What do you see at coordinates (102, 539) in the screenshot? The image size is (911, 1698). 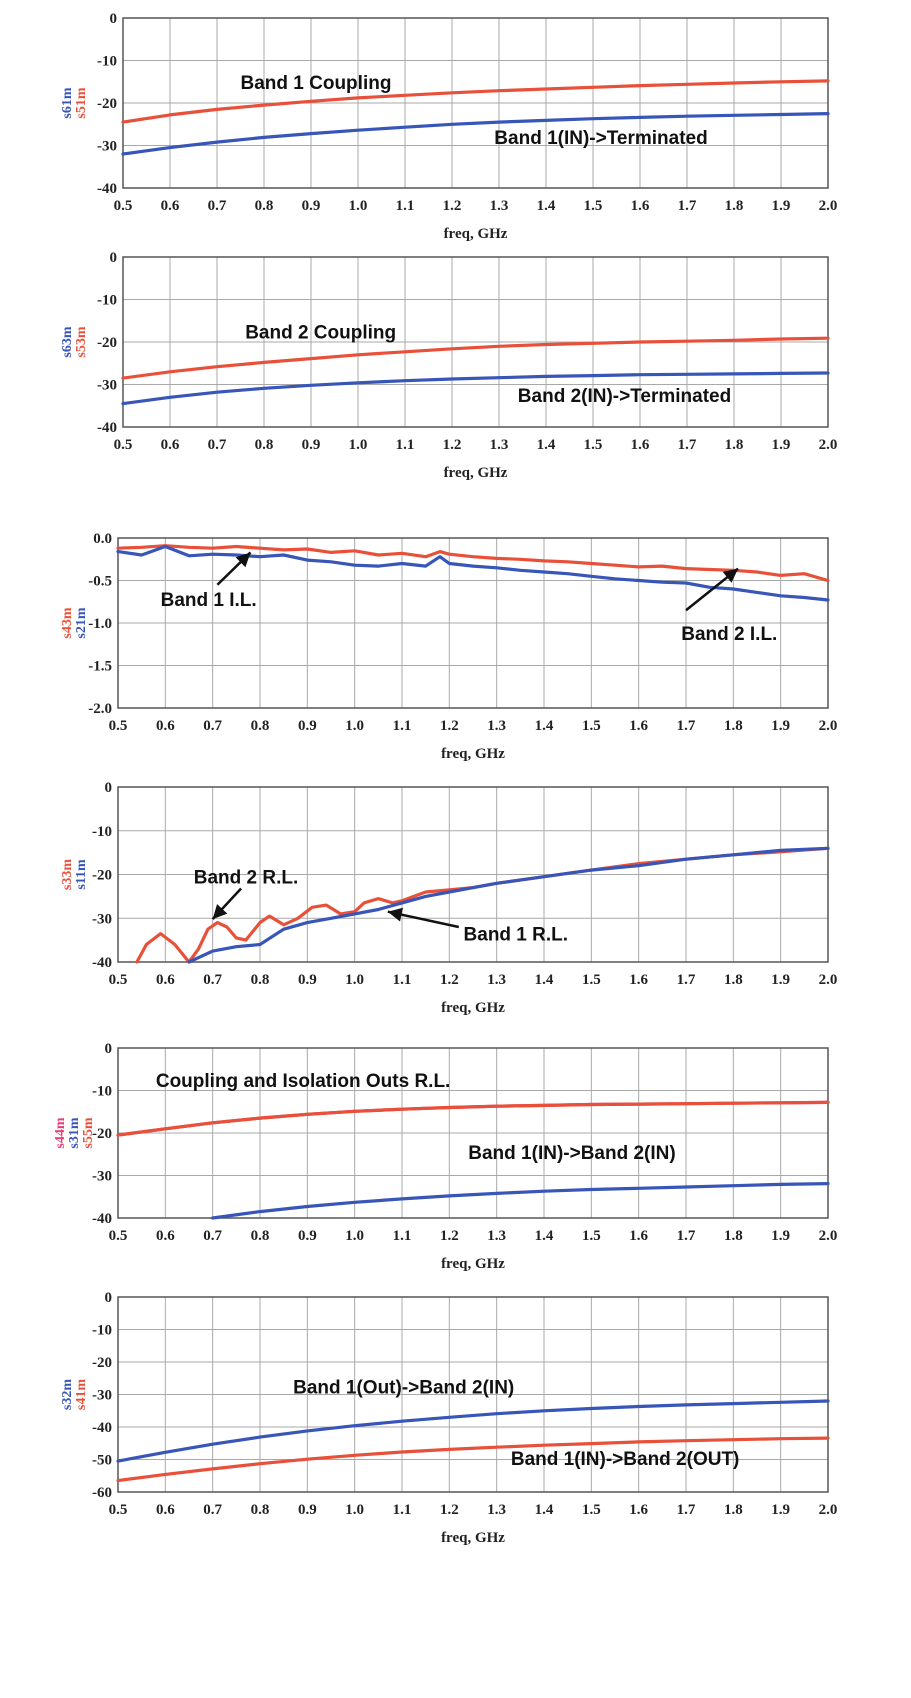 I see `y-tick-label: 0.0` at bounding box center [102, 539].